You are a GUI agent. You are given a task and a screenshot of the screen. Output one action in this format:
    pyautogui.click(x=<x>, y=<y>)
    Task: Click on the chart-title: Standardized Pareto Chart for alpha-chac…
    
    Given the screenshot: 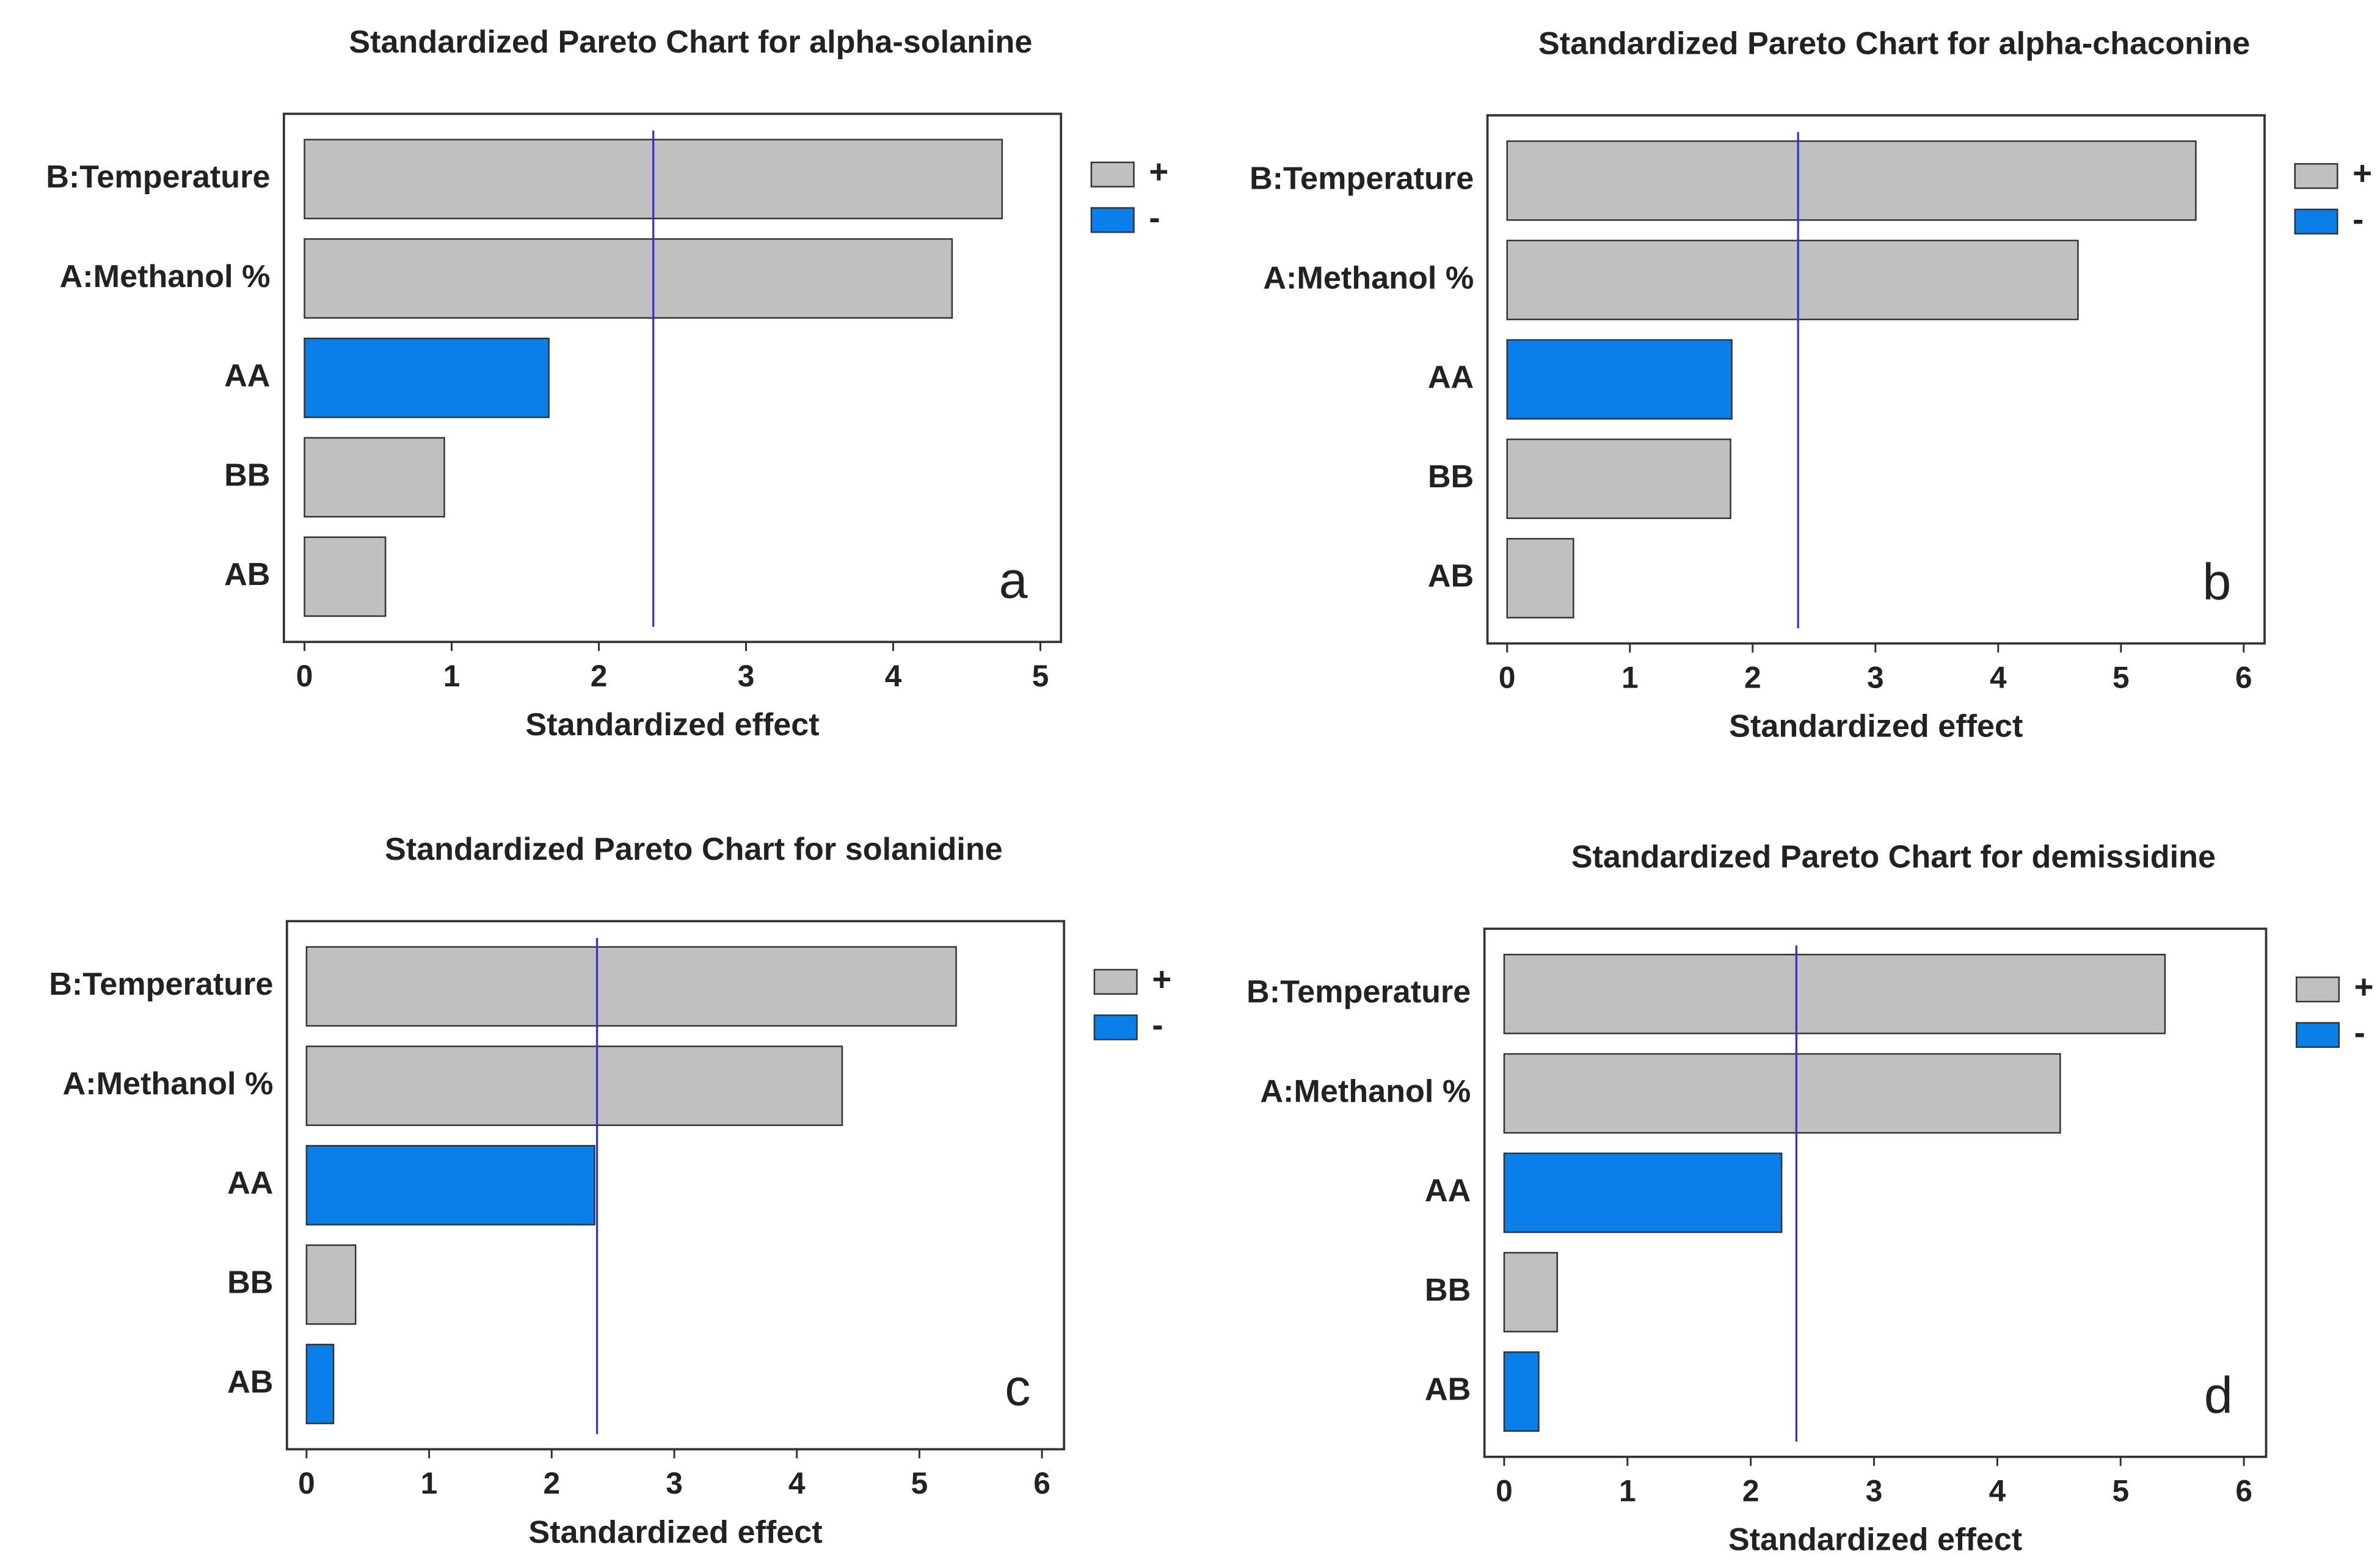 What is the action you would take?
    pyautogui.click(x=1894, y=43)
    